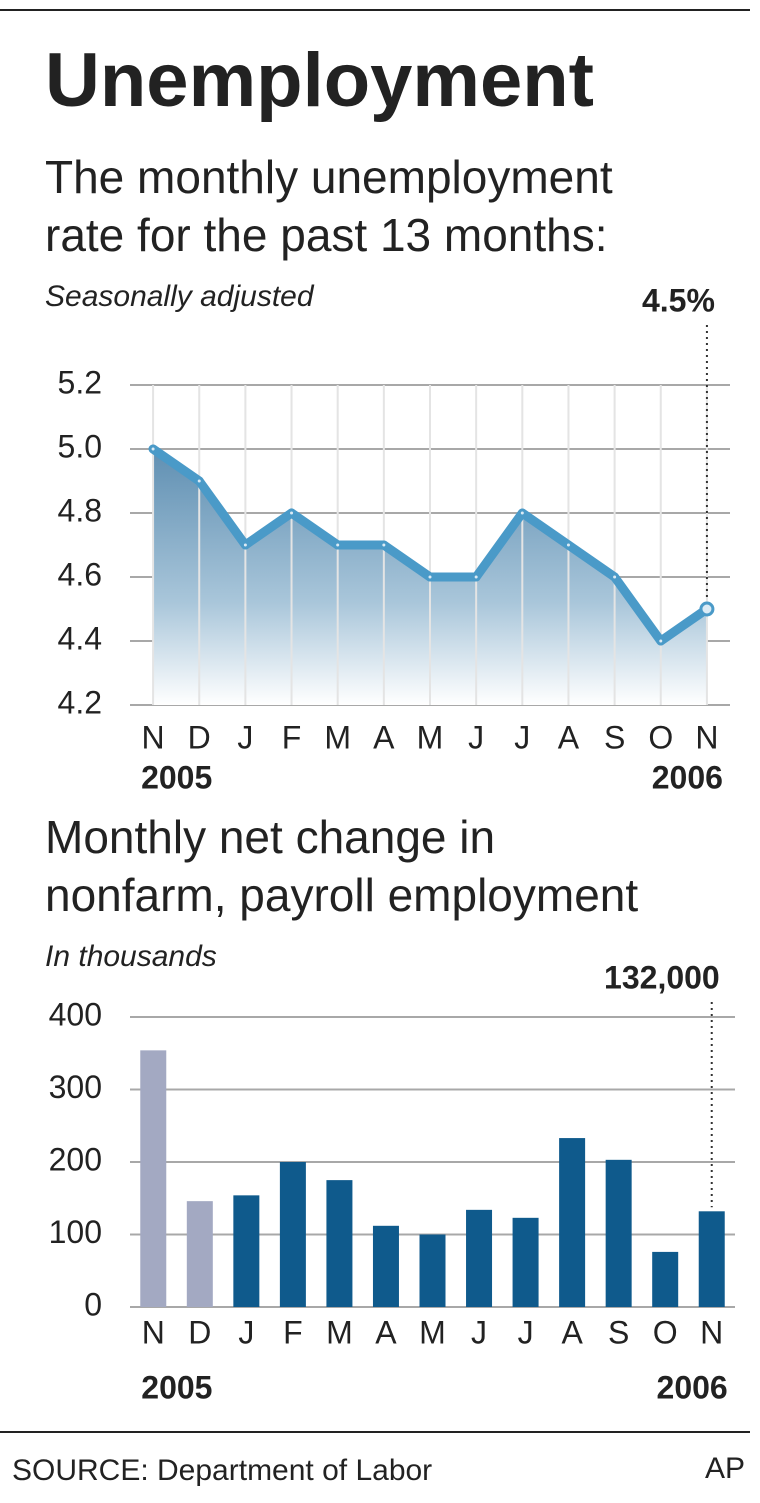 The width and height of the screenshot is (760, 1503). What do you see at coordinates (80, 574) in the screenshot?
I see `y-tick-label: 4.6` at bounding box center [80, 574].